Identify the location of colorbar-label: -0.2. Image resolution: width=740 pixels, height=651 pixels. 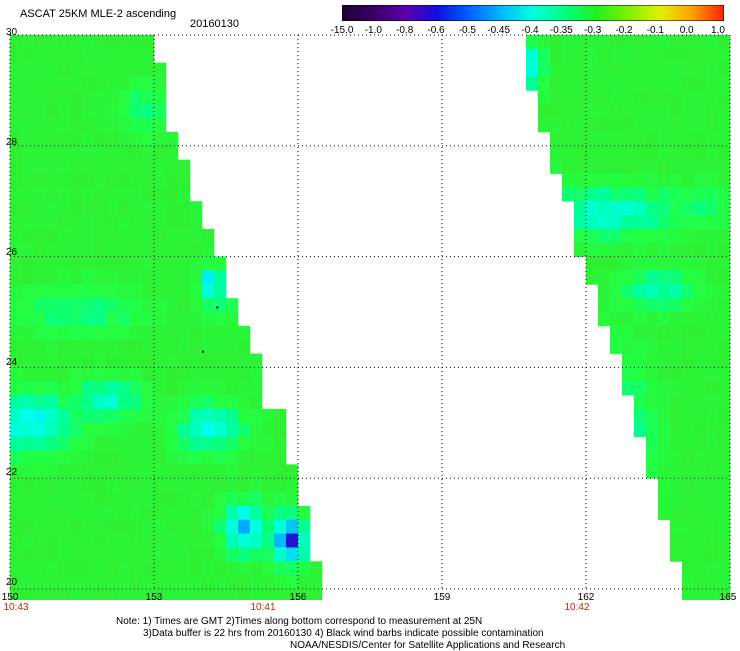
(624, 30).